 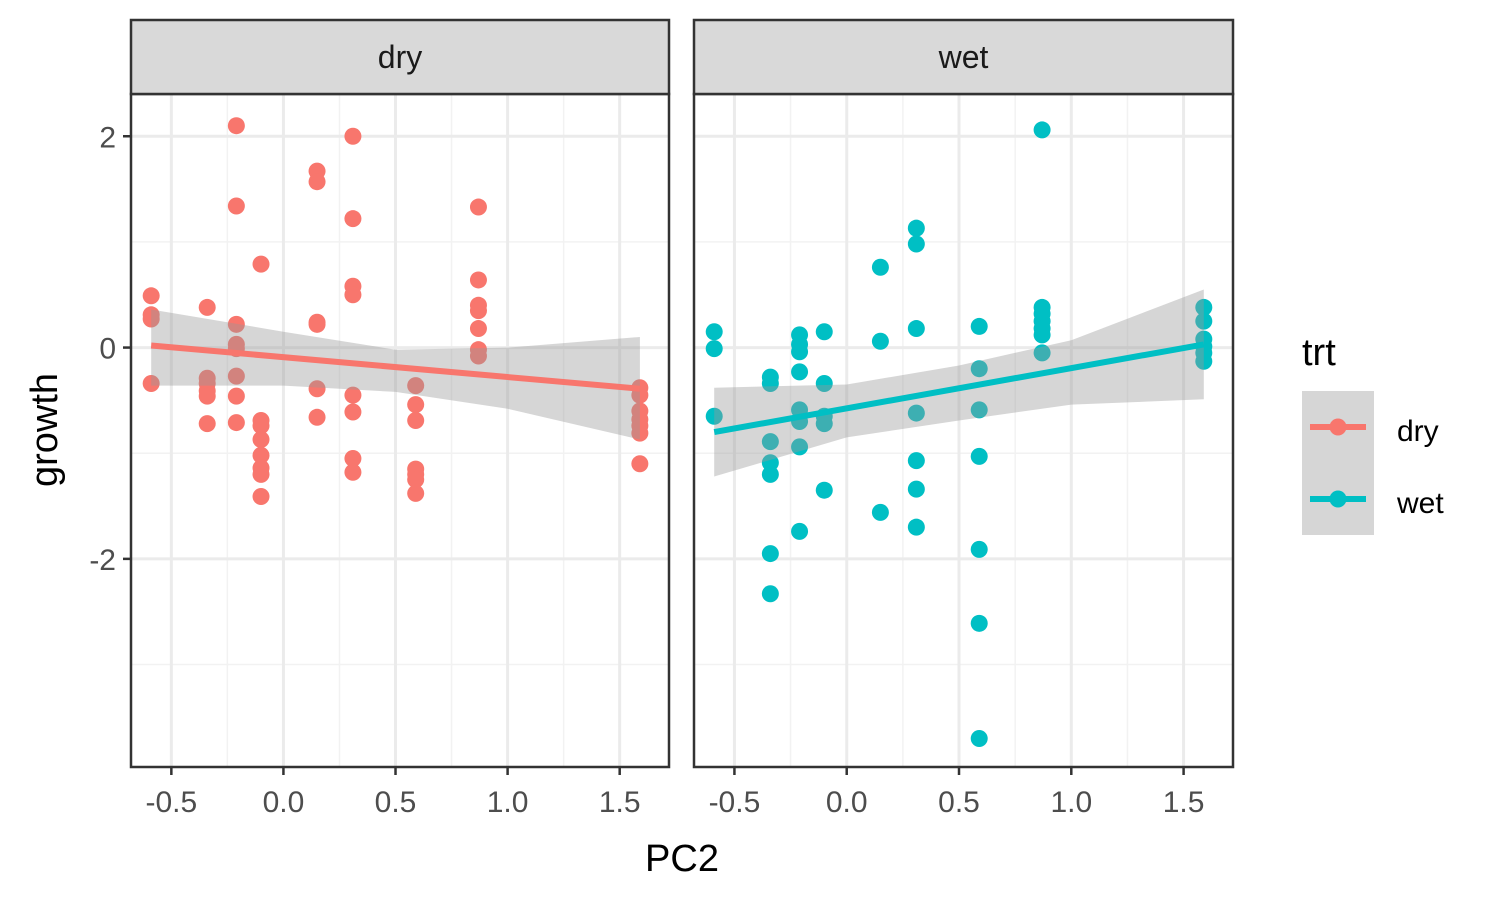 I want to click on x-tick-label: 1.0, so click(x=1071, y=802).